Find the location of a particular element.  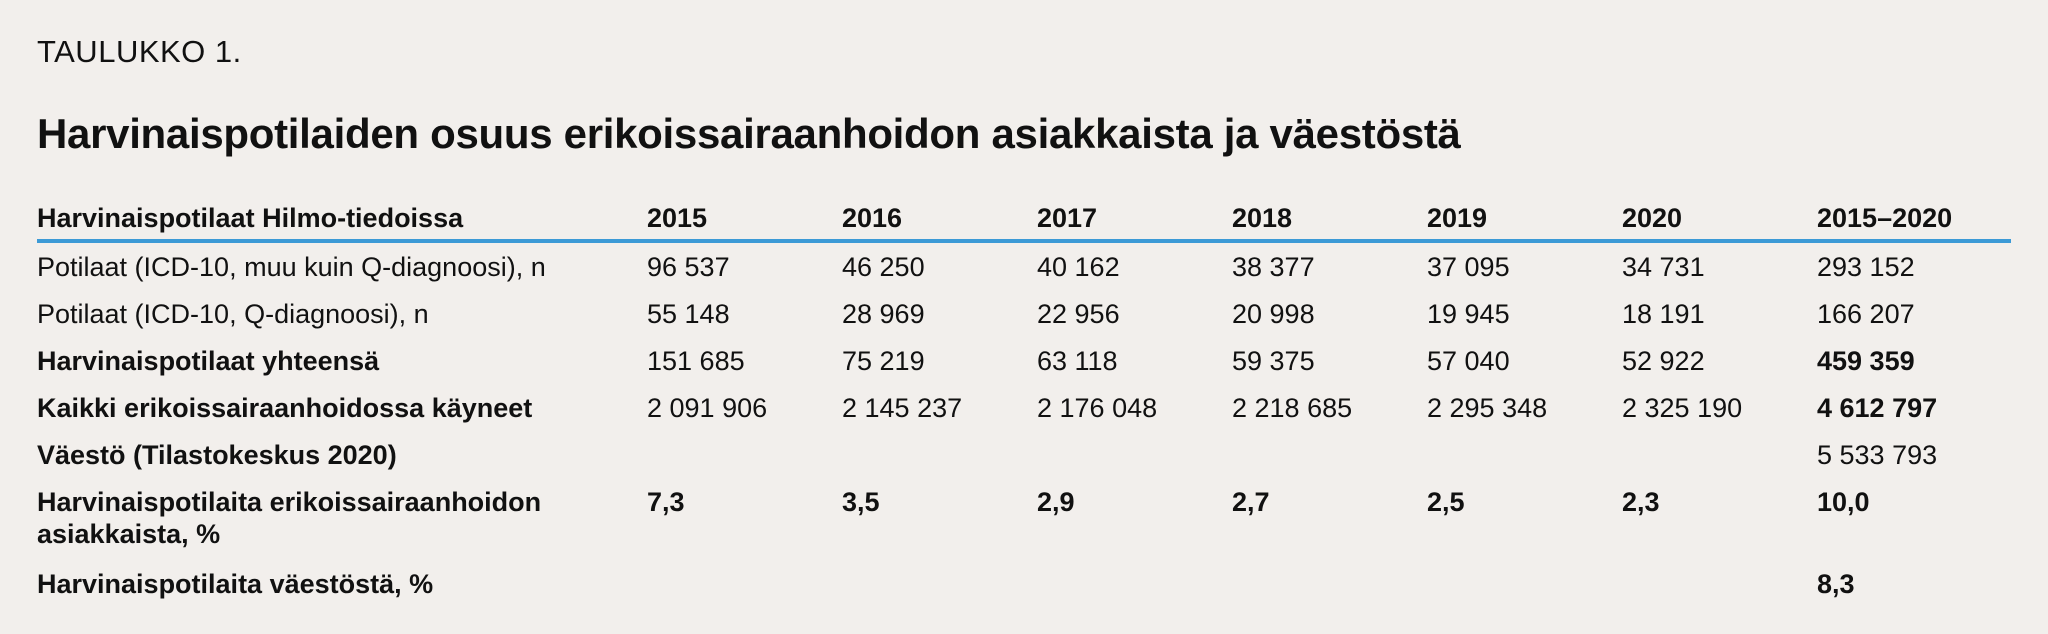

table-label: TAULUKKO 1. is located at coordinates (139, 51).